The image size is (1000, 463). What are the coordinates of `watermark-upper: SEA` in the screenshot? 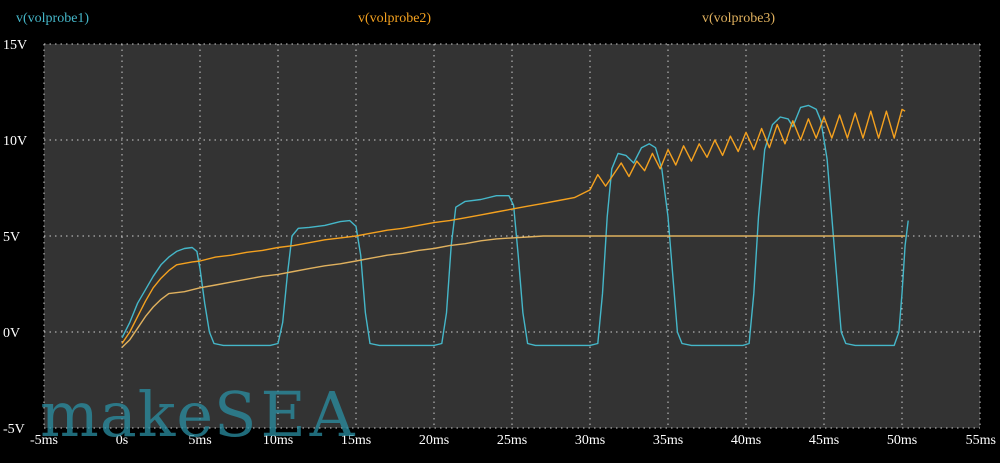 It's located at (286, 414).